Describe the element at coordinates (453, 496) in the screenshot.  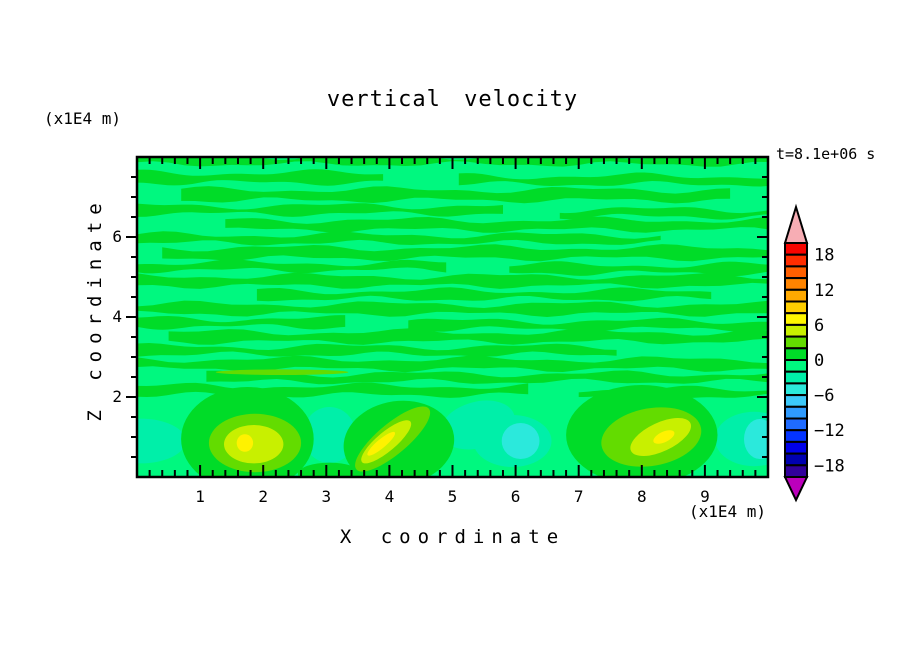
I see `x-tick-label: 5` at that location.